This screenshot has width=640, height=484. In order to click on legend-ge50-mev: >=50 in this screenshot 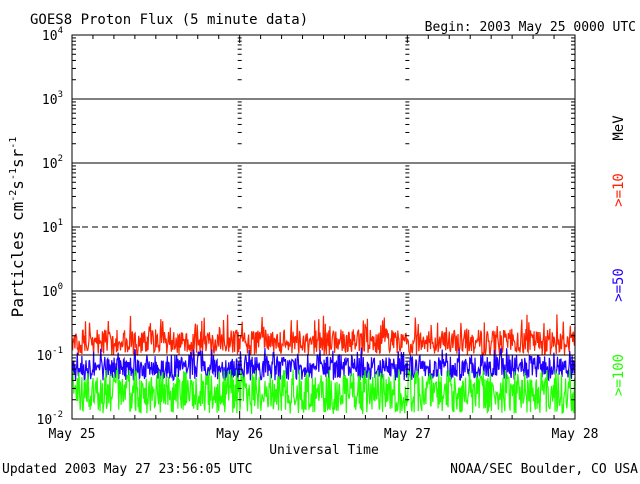, I will do `click(619, 285)`.